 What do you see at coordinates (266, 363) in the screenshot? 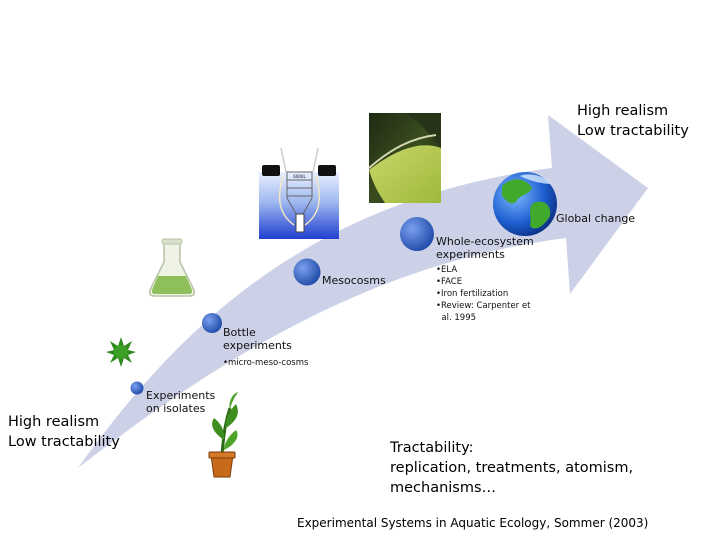
I see `stage-bullet: •micro-meso-cosms` at bounding box center [266, 363].